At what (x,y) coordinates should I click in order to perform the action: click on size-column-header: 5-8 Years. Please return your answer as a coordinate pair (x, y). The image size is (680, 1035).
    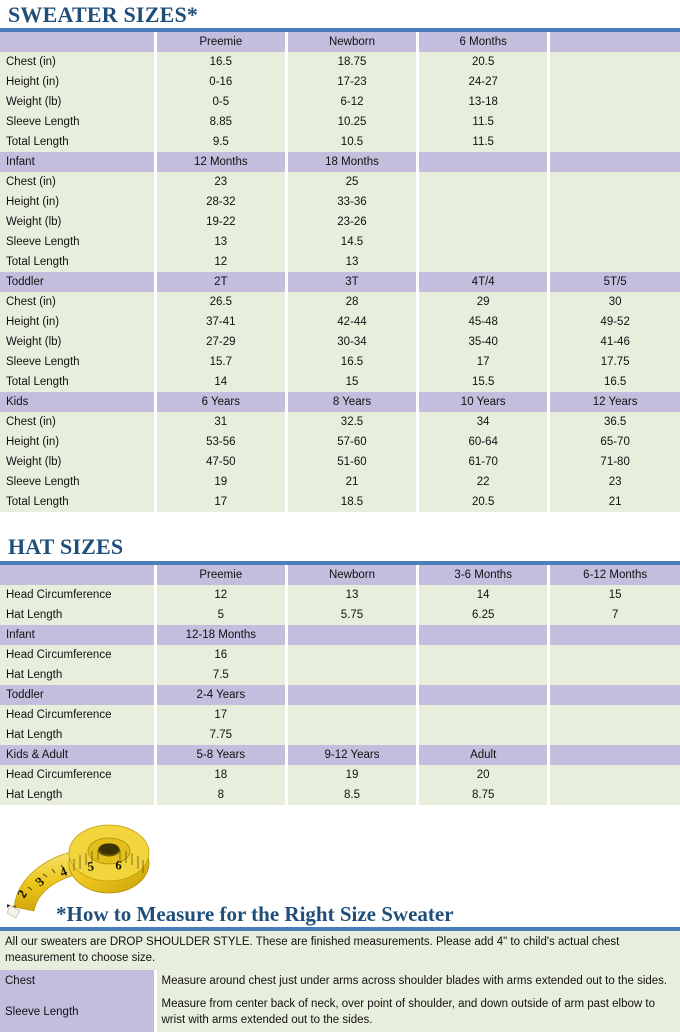
    Looking at the image, I should click on (221, 754).